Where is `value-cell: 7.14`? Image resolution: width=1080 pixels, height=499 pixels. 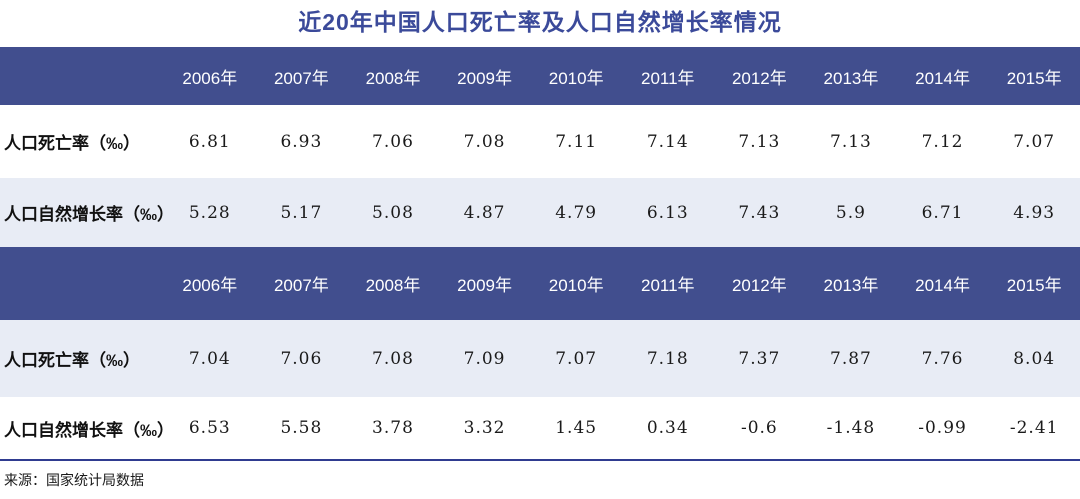 value-cell: 7.14 is located at coordinates (667, 141).